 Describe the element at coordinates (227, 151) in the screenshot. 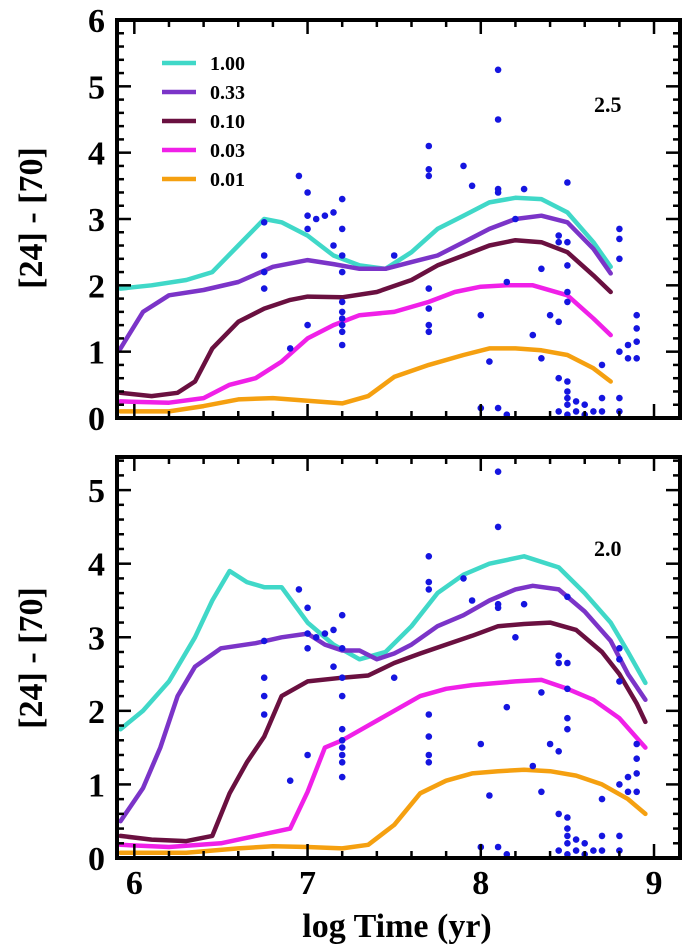

I see `legend-label-0.03: 0.03` at that location.